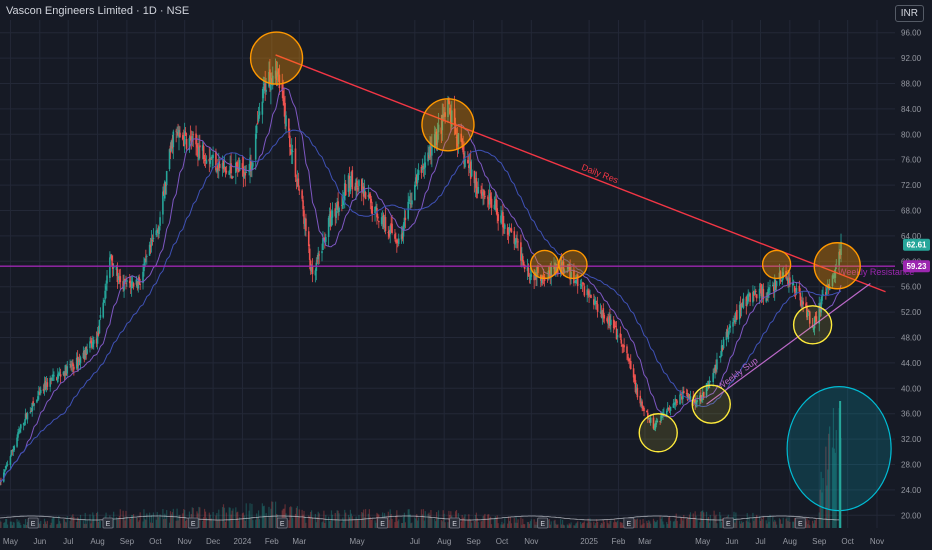  I want to click on x-tick-label: Mar, so click(645, 541).